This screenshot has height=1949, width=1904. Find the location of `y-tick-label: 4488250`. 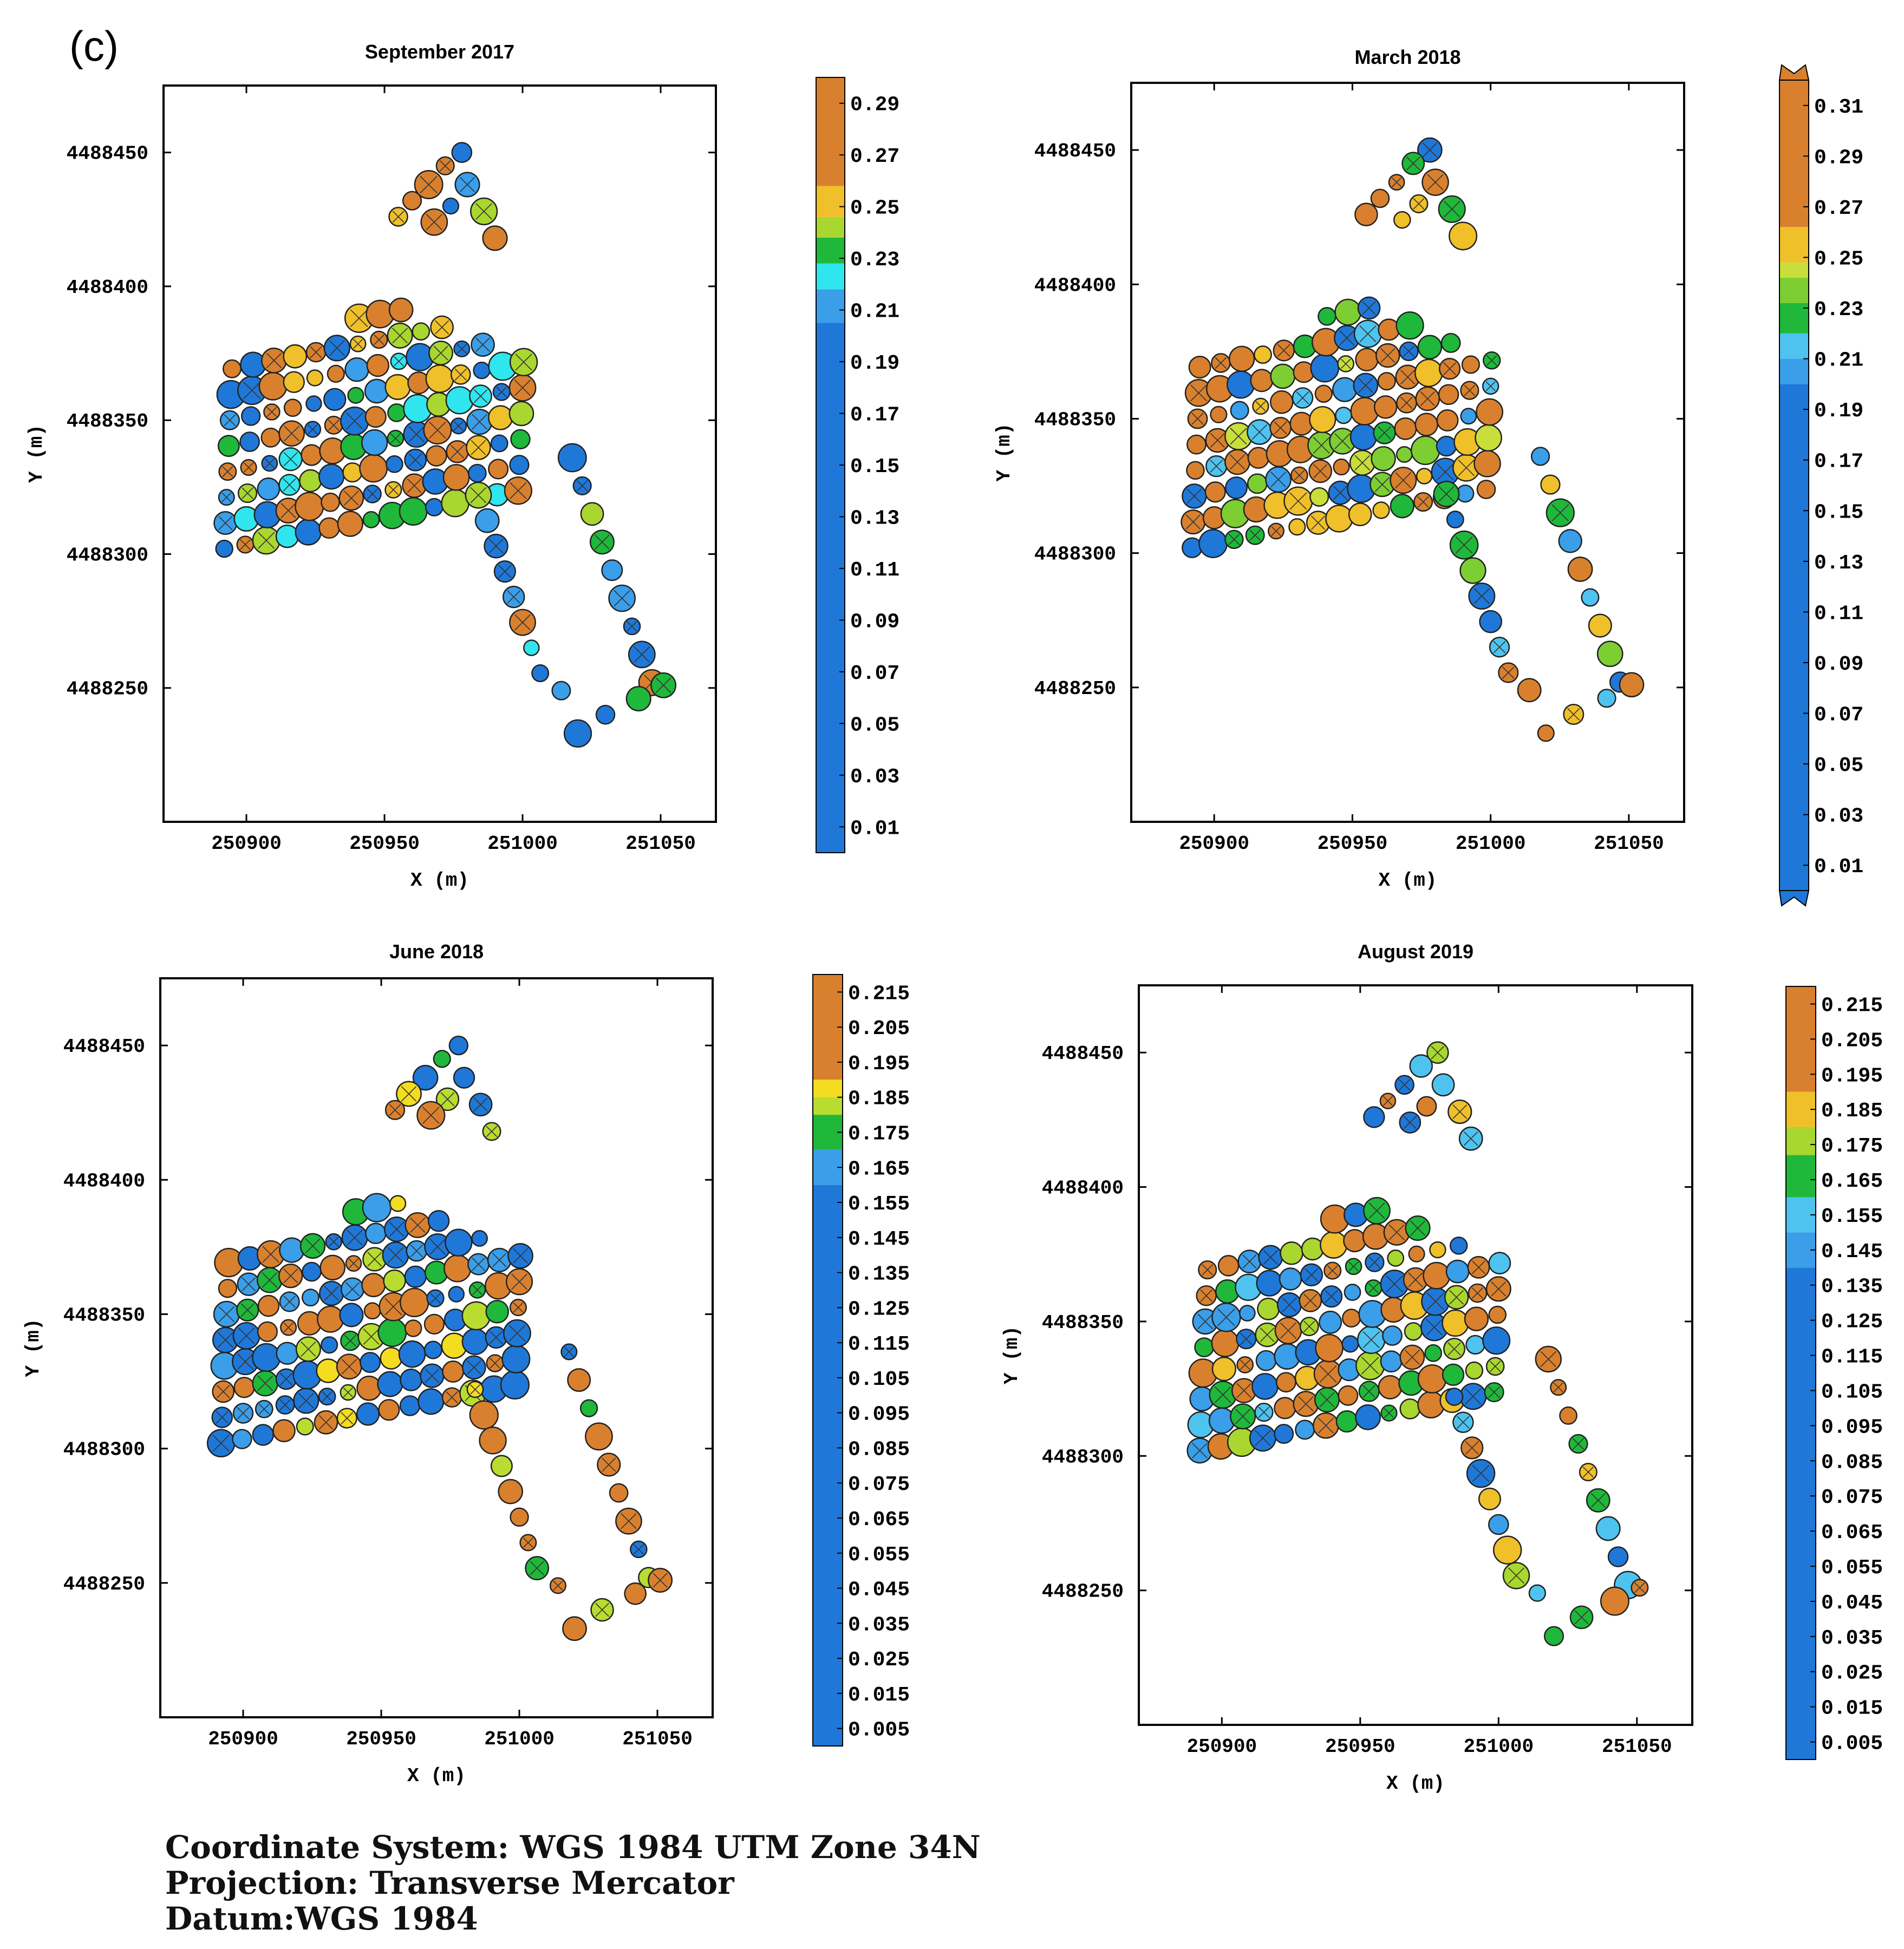

y-tick-label: 4488250 is located at coordinates (104, 1584).